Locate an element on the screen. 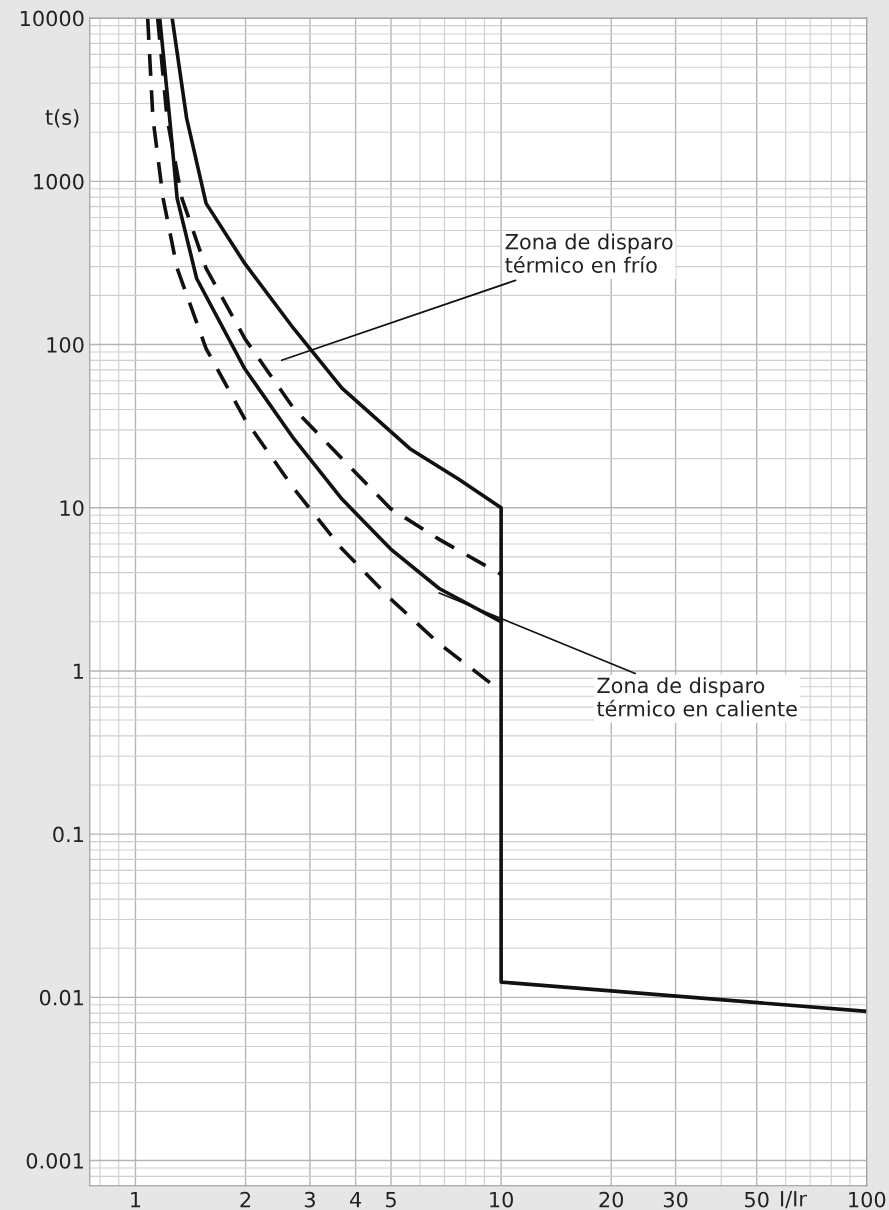  x-tick-label: 10 is located at coordinates (501, 1199).